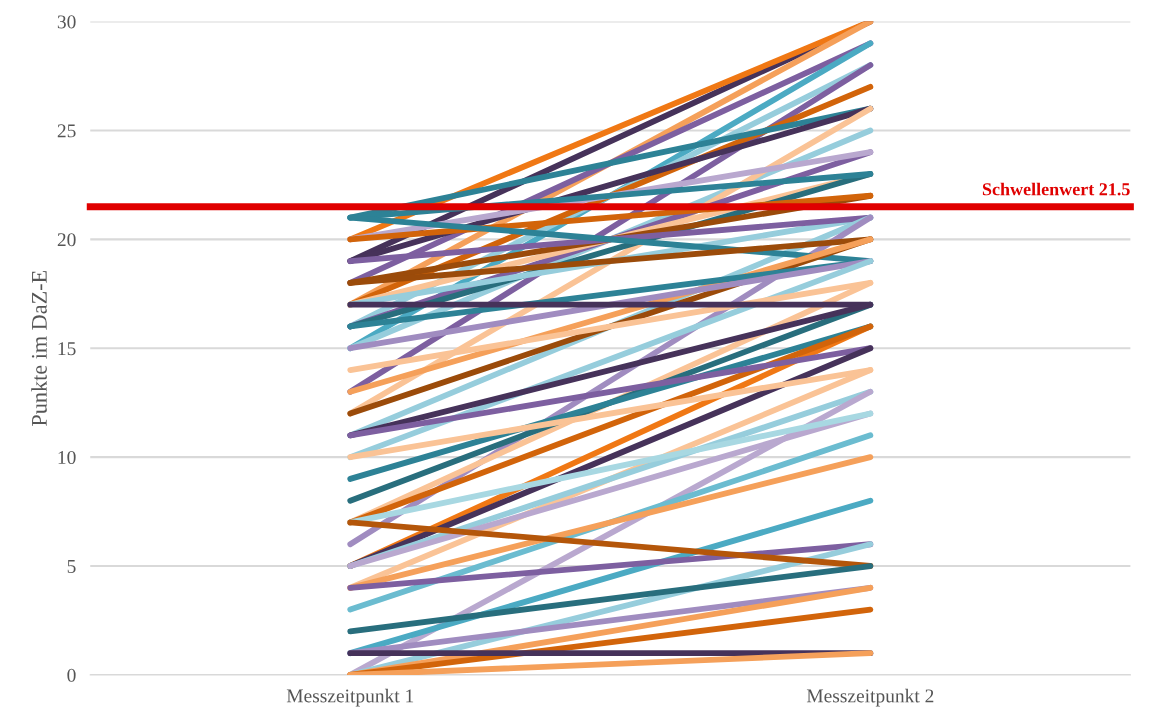  I want to click on y-tick-label: 30, so click(66, 22).